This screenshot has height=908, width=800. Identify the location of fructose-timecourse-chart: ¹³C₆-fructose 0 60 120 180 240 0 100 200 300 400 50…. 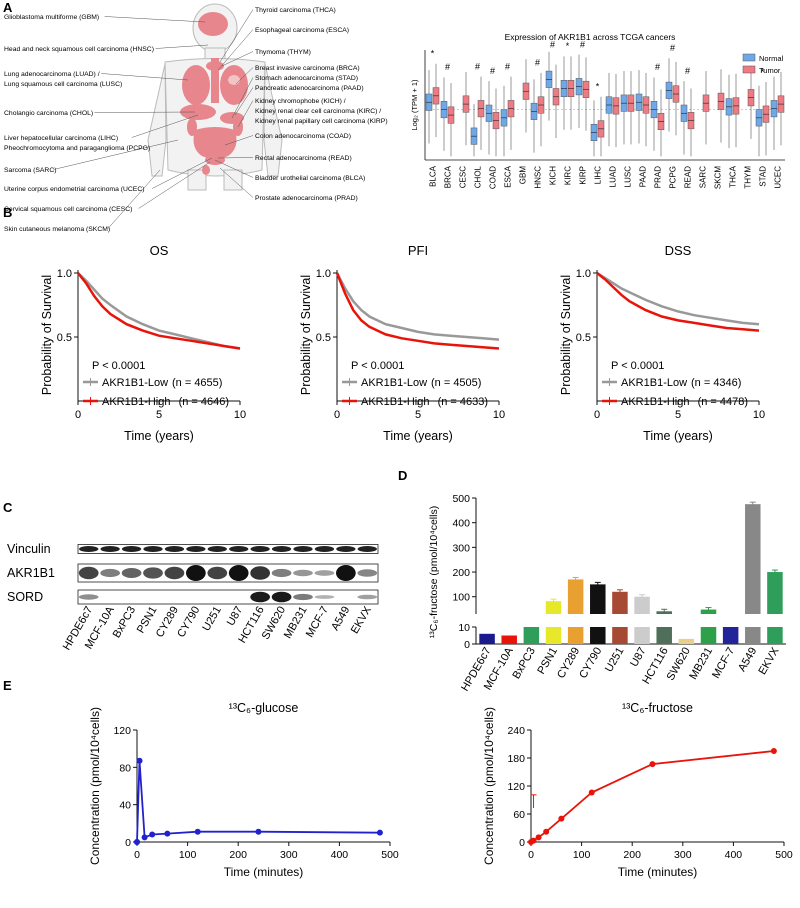
(637, 790).